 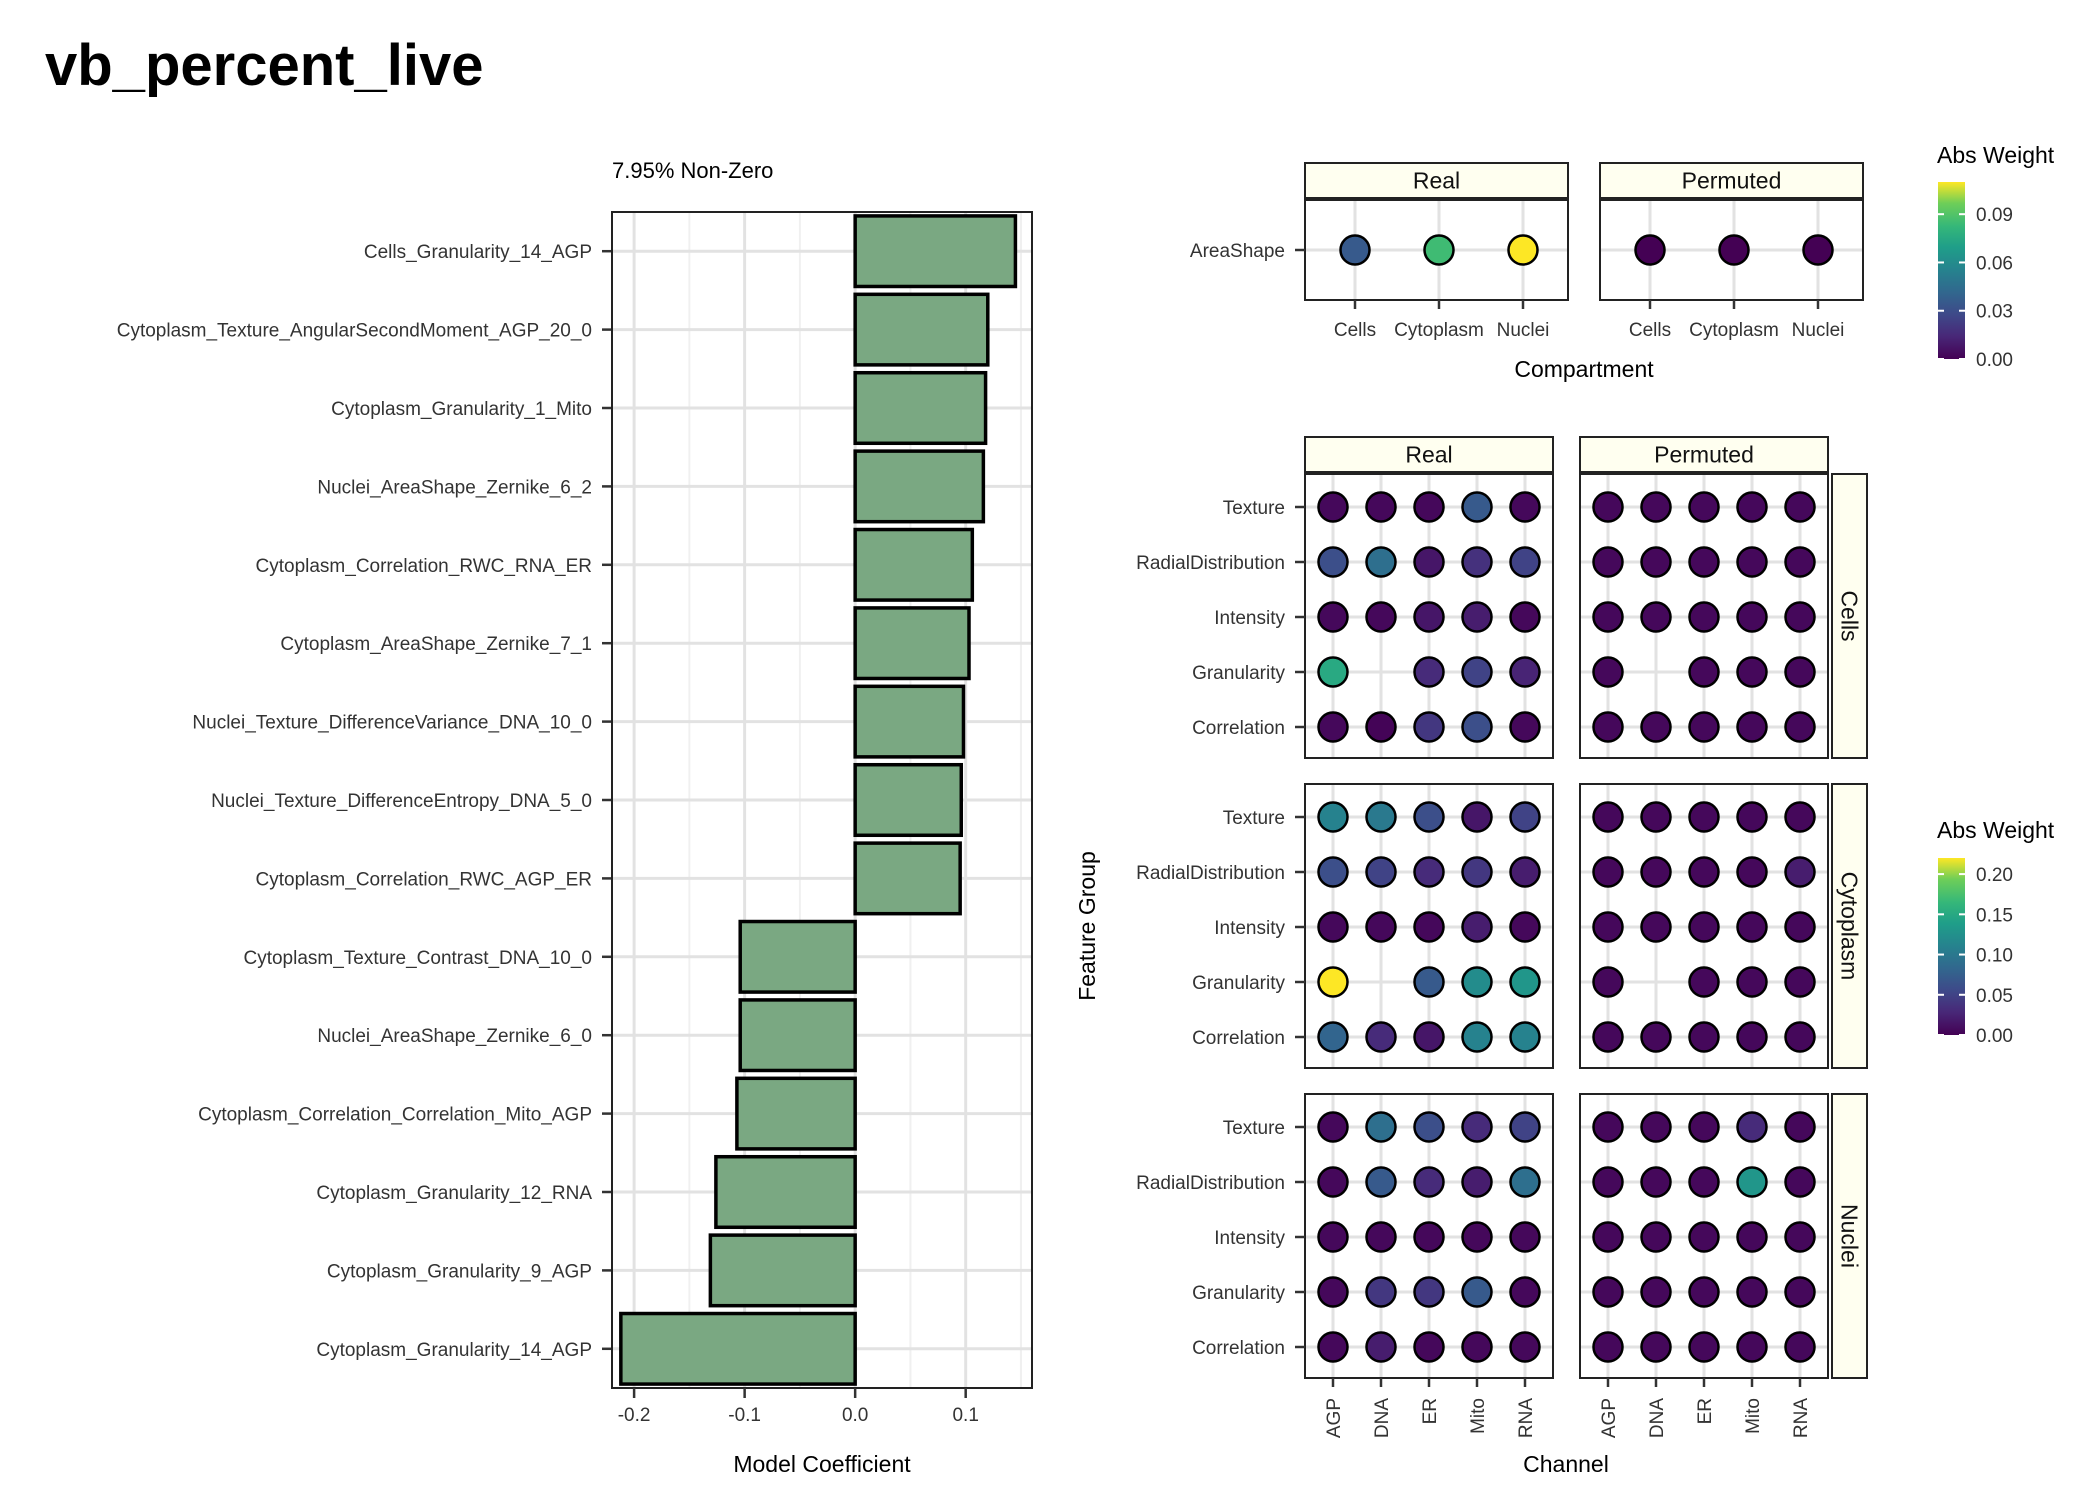 I want to click on facet-strip-label: Permuted, so click(x=1704, y=455).